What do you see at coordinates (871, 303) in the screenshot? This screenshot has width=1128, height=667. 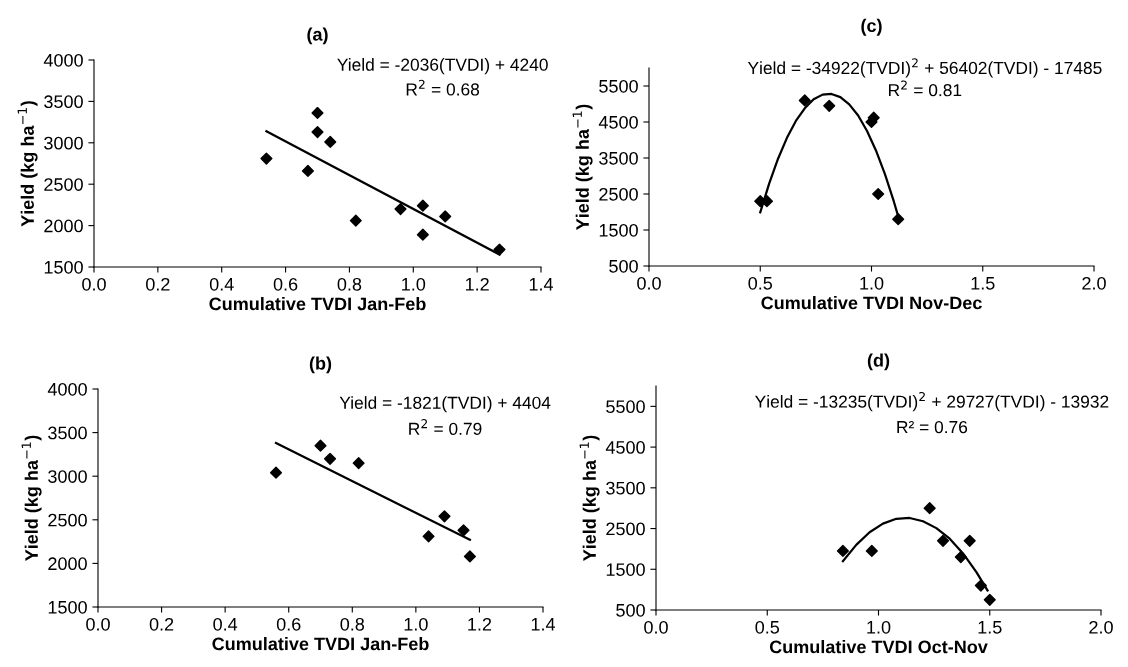 I see `x-axis-title: Cumulative TVDI Nov-Dec` at bounding box center [871, 303].